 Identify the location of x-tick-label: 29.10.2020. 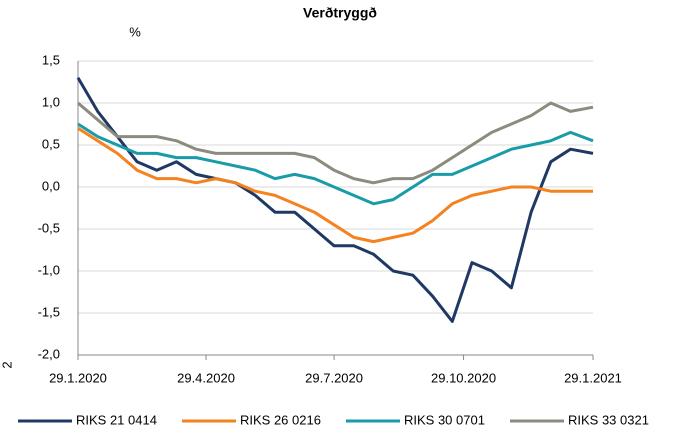
(463, 377).